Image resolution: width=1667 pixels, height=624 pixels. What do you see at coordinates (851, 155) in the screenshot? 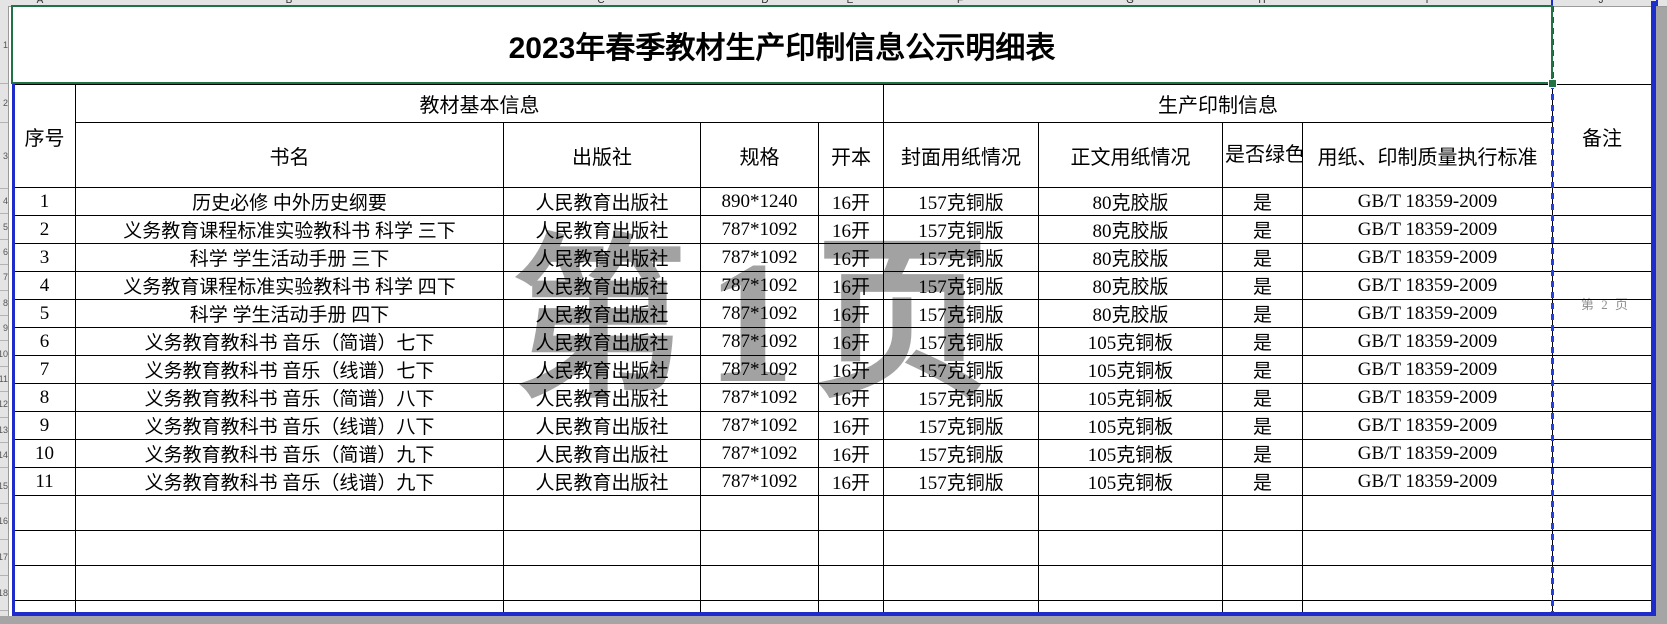
I see `subheader-format: 开本` at bounding box center [851, 155].